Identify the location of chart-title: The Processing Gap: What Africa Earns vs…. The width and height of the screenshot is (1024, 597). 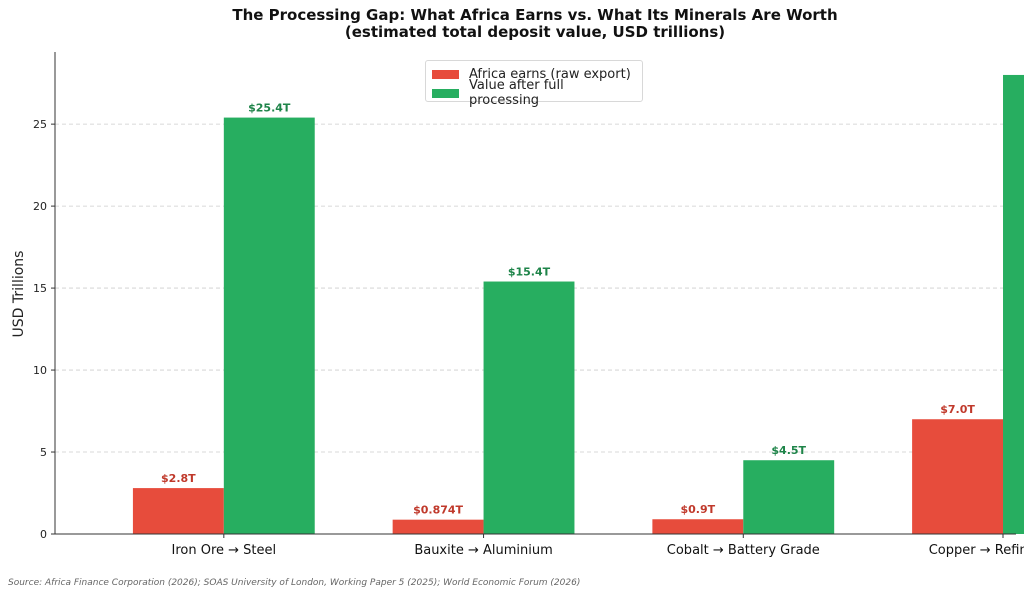
(535, 15).